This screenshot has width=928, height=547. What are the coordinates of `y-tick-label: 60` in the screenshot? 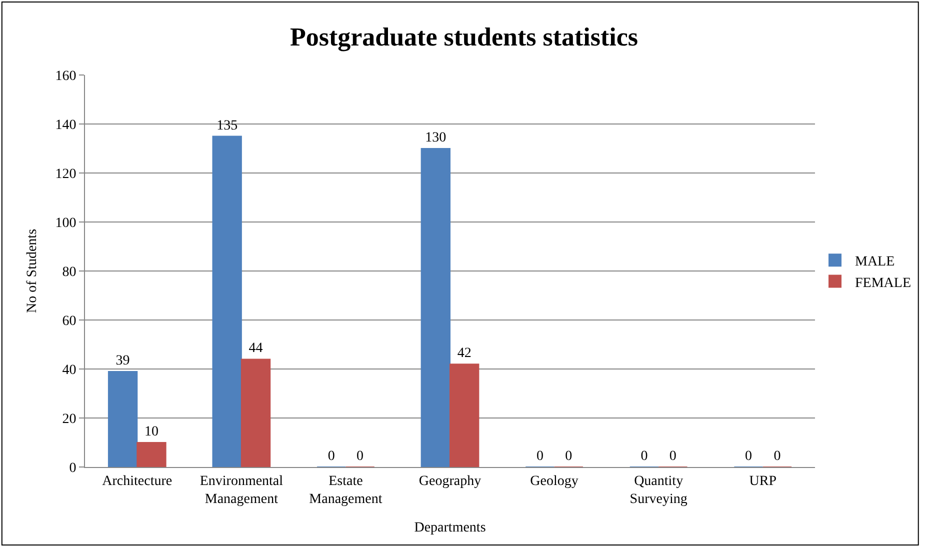 It's located at (69, 321).